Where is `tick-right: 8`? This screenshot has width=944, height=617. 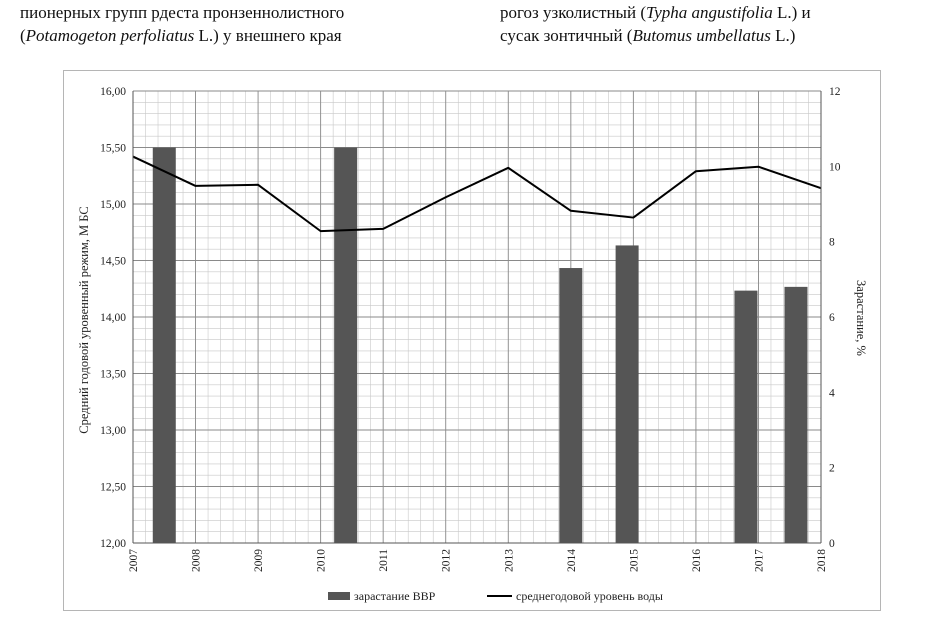
tick-right: 8 is located at coordinates (832, 243).